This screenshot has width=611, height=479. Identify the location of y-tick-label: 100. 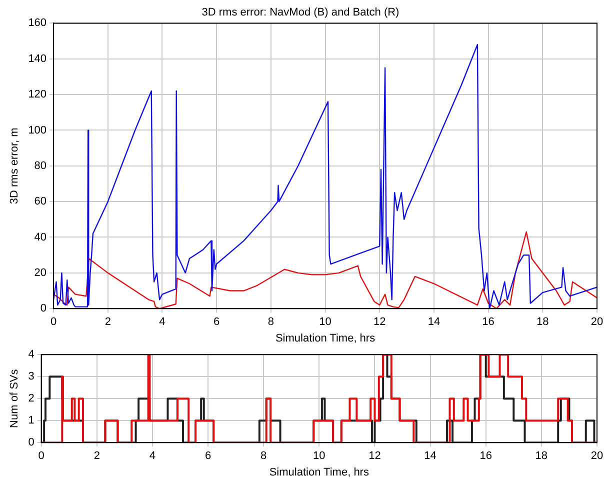
(37, 130).